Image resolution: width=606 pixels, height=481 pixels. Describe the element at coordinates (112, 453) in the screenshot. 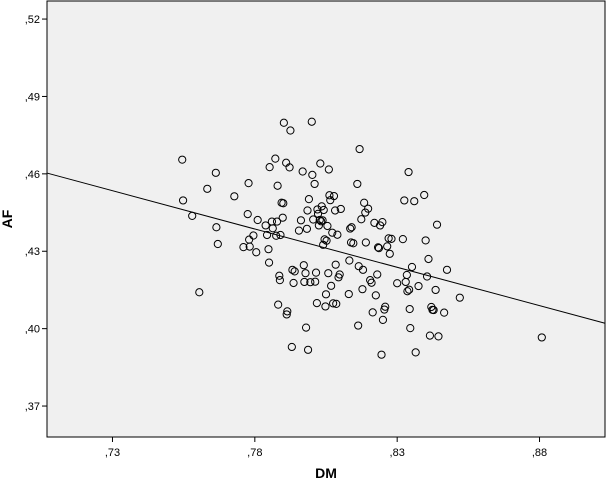

I see `x-tick-label: ,73` at that location.